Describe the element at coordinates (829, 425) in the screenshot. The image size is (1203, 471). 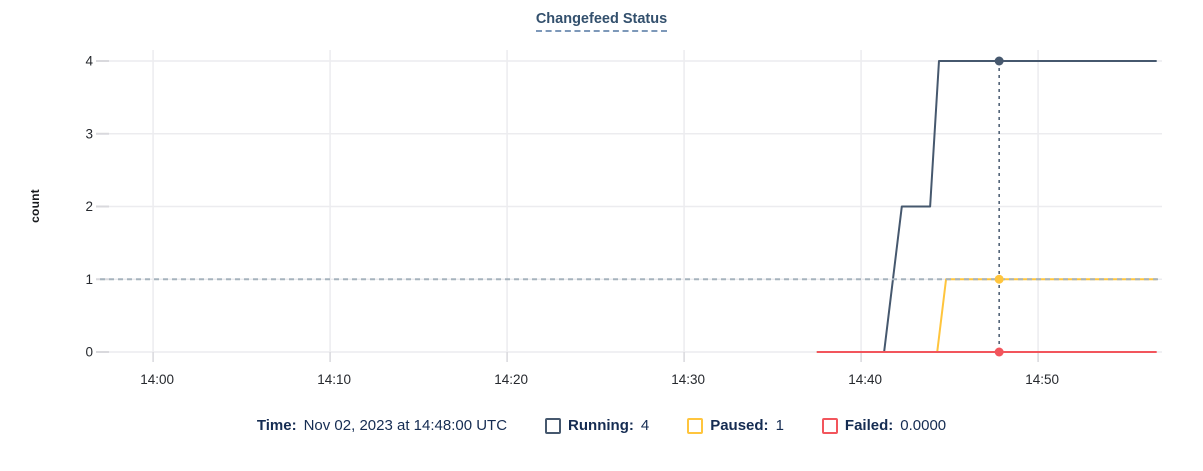
I see `failed-swatch-icon` at that location.